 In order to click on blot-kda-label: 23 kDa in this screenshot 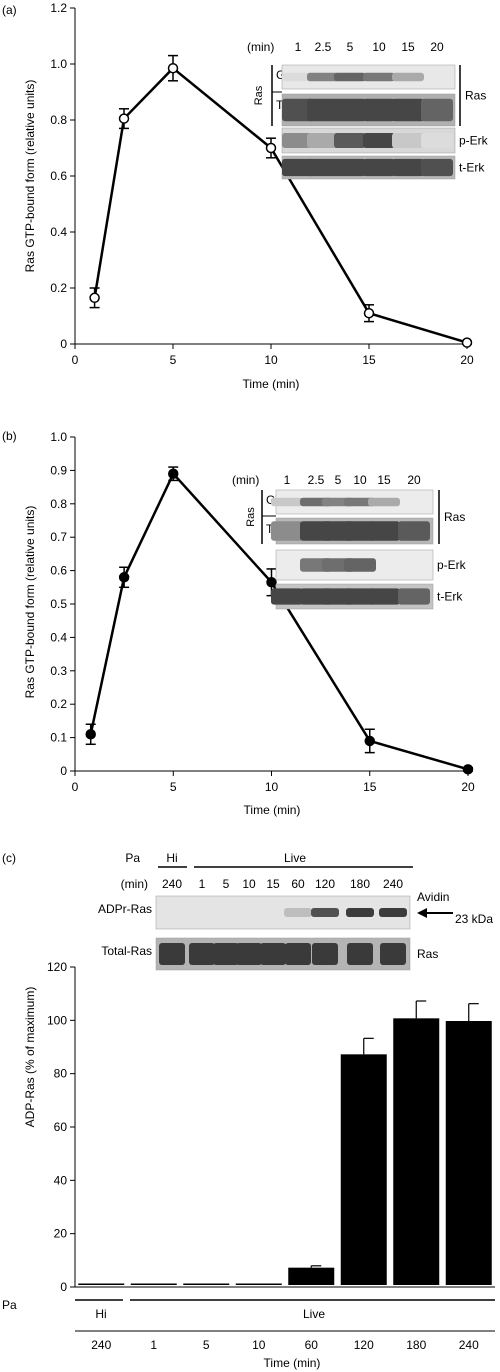, I will do `click(474, 919)`.